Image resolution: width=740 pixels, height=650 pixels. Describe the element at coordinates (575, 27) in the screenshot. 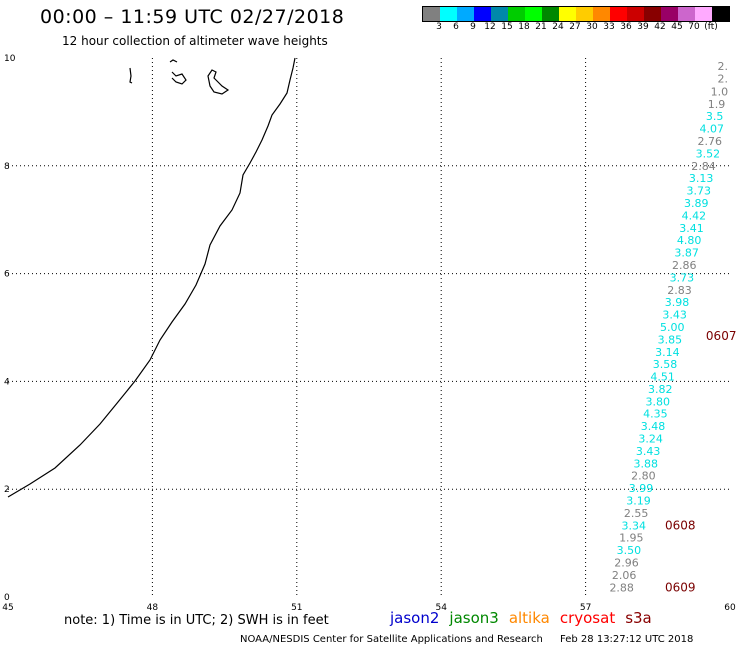

I see `color-scale-label: 27` at that location.